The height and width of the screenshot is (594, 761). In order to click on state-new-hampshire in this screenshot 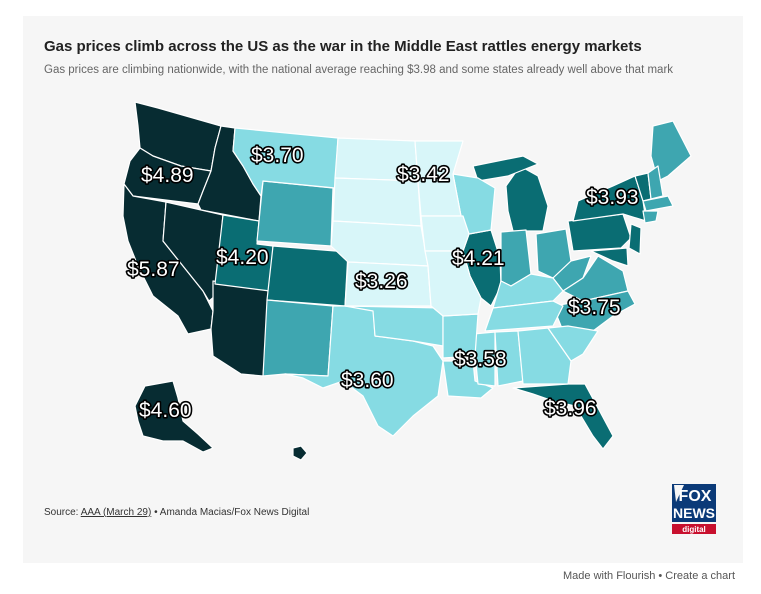, I will do `click(655, 182)`.